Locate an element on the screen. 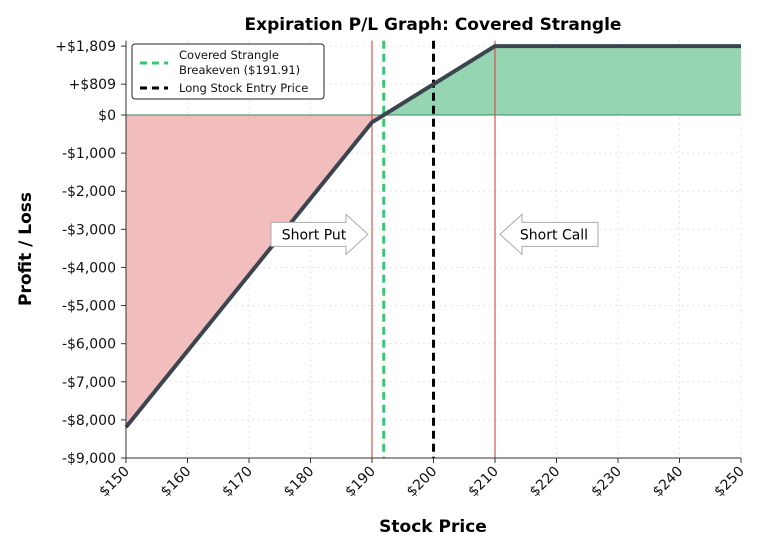 Image resolution: width=768 pixels, height=559 pixels. chart-title: Expiration P/L Graph: Covered Strangle is located at coordinates (433, 25).